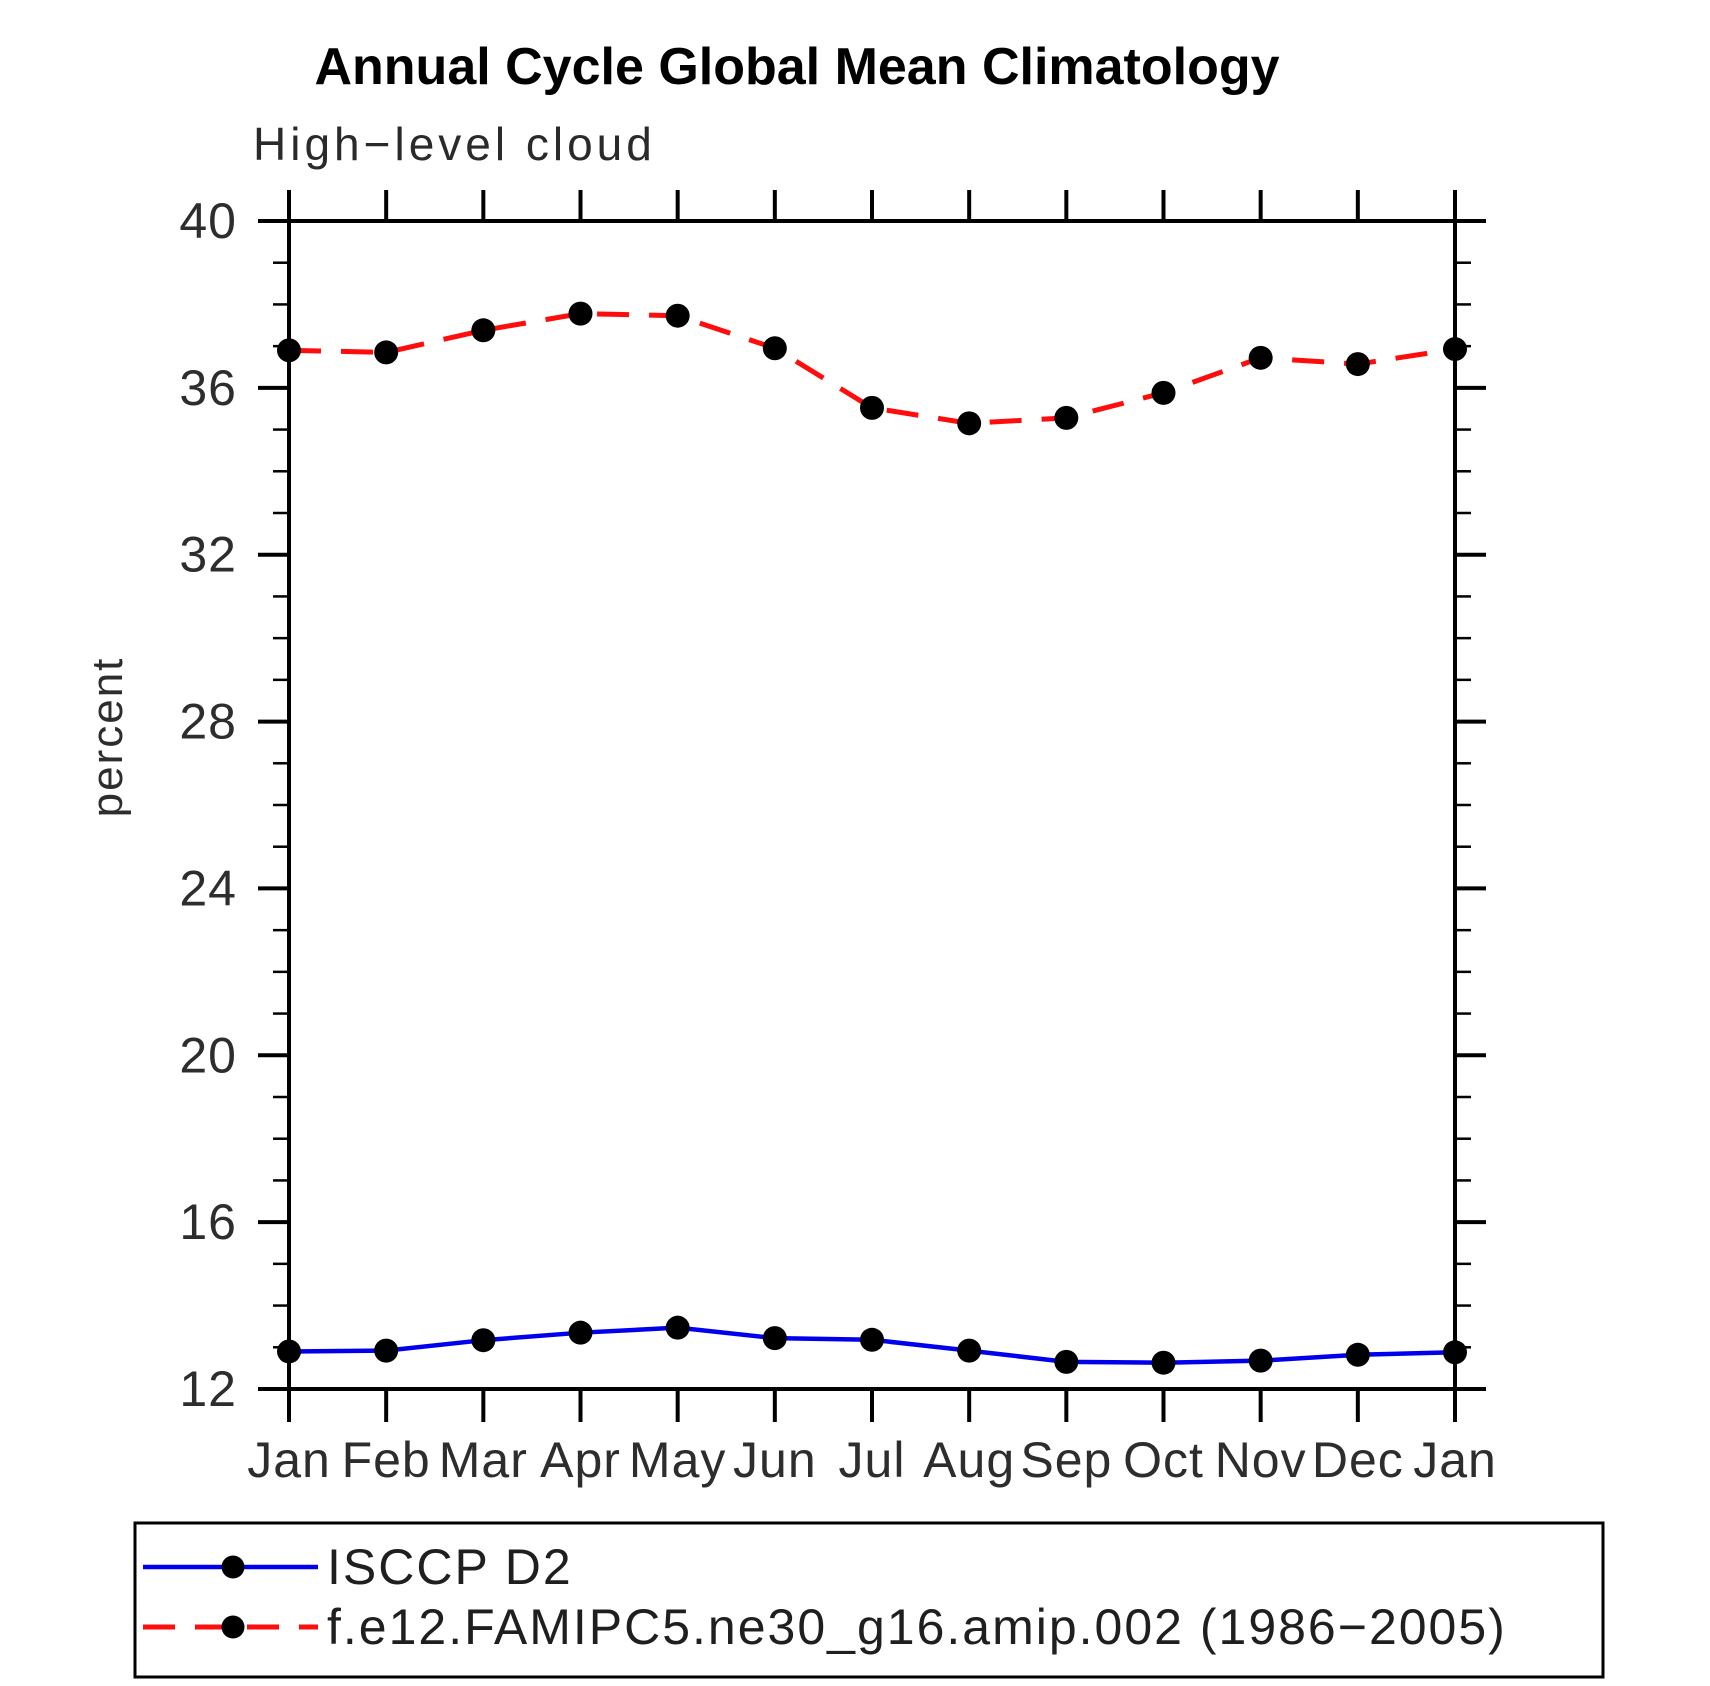 The width and height of the screenshot is (1710, 1686). What do you see at coordinates (450, 1567) in the screenshot?
I see `legend-label-isccp: ISCCP D2` at bounding box center [450, 1567].